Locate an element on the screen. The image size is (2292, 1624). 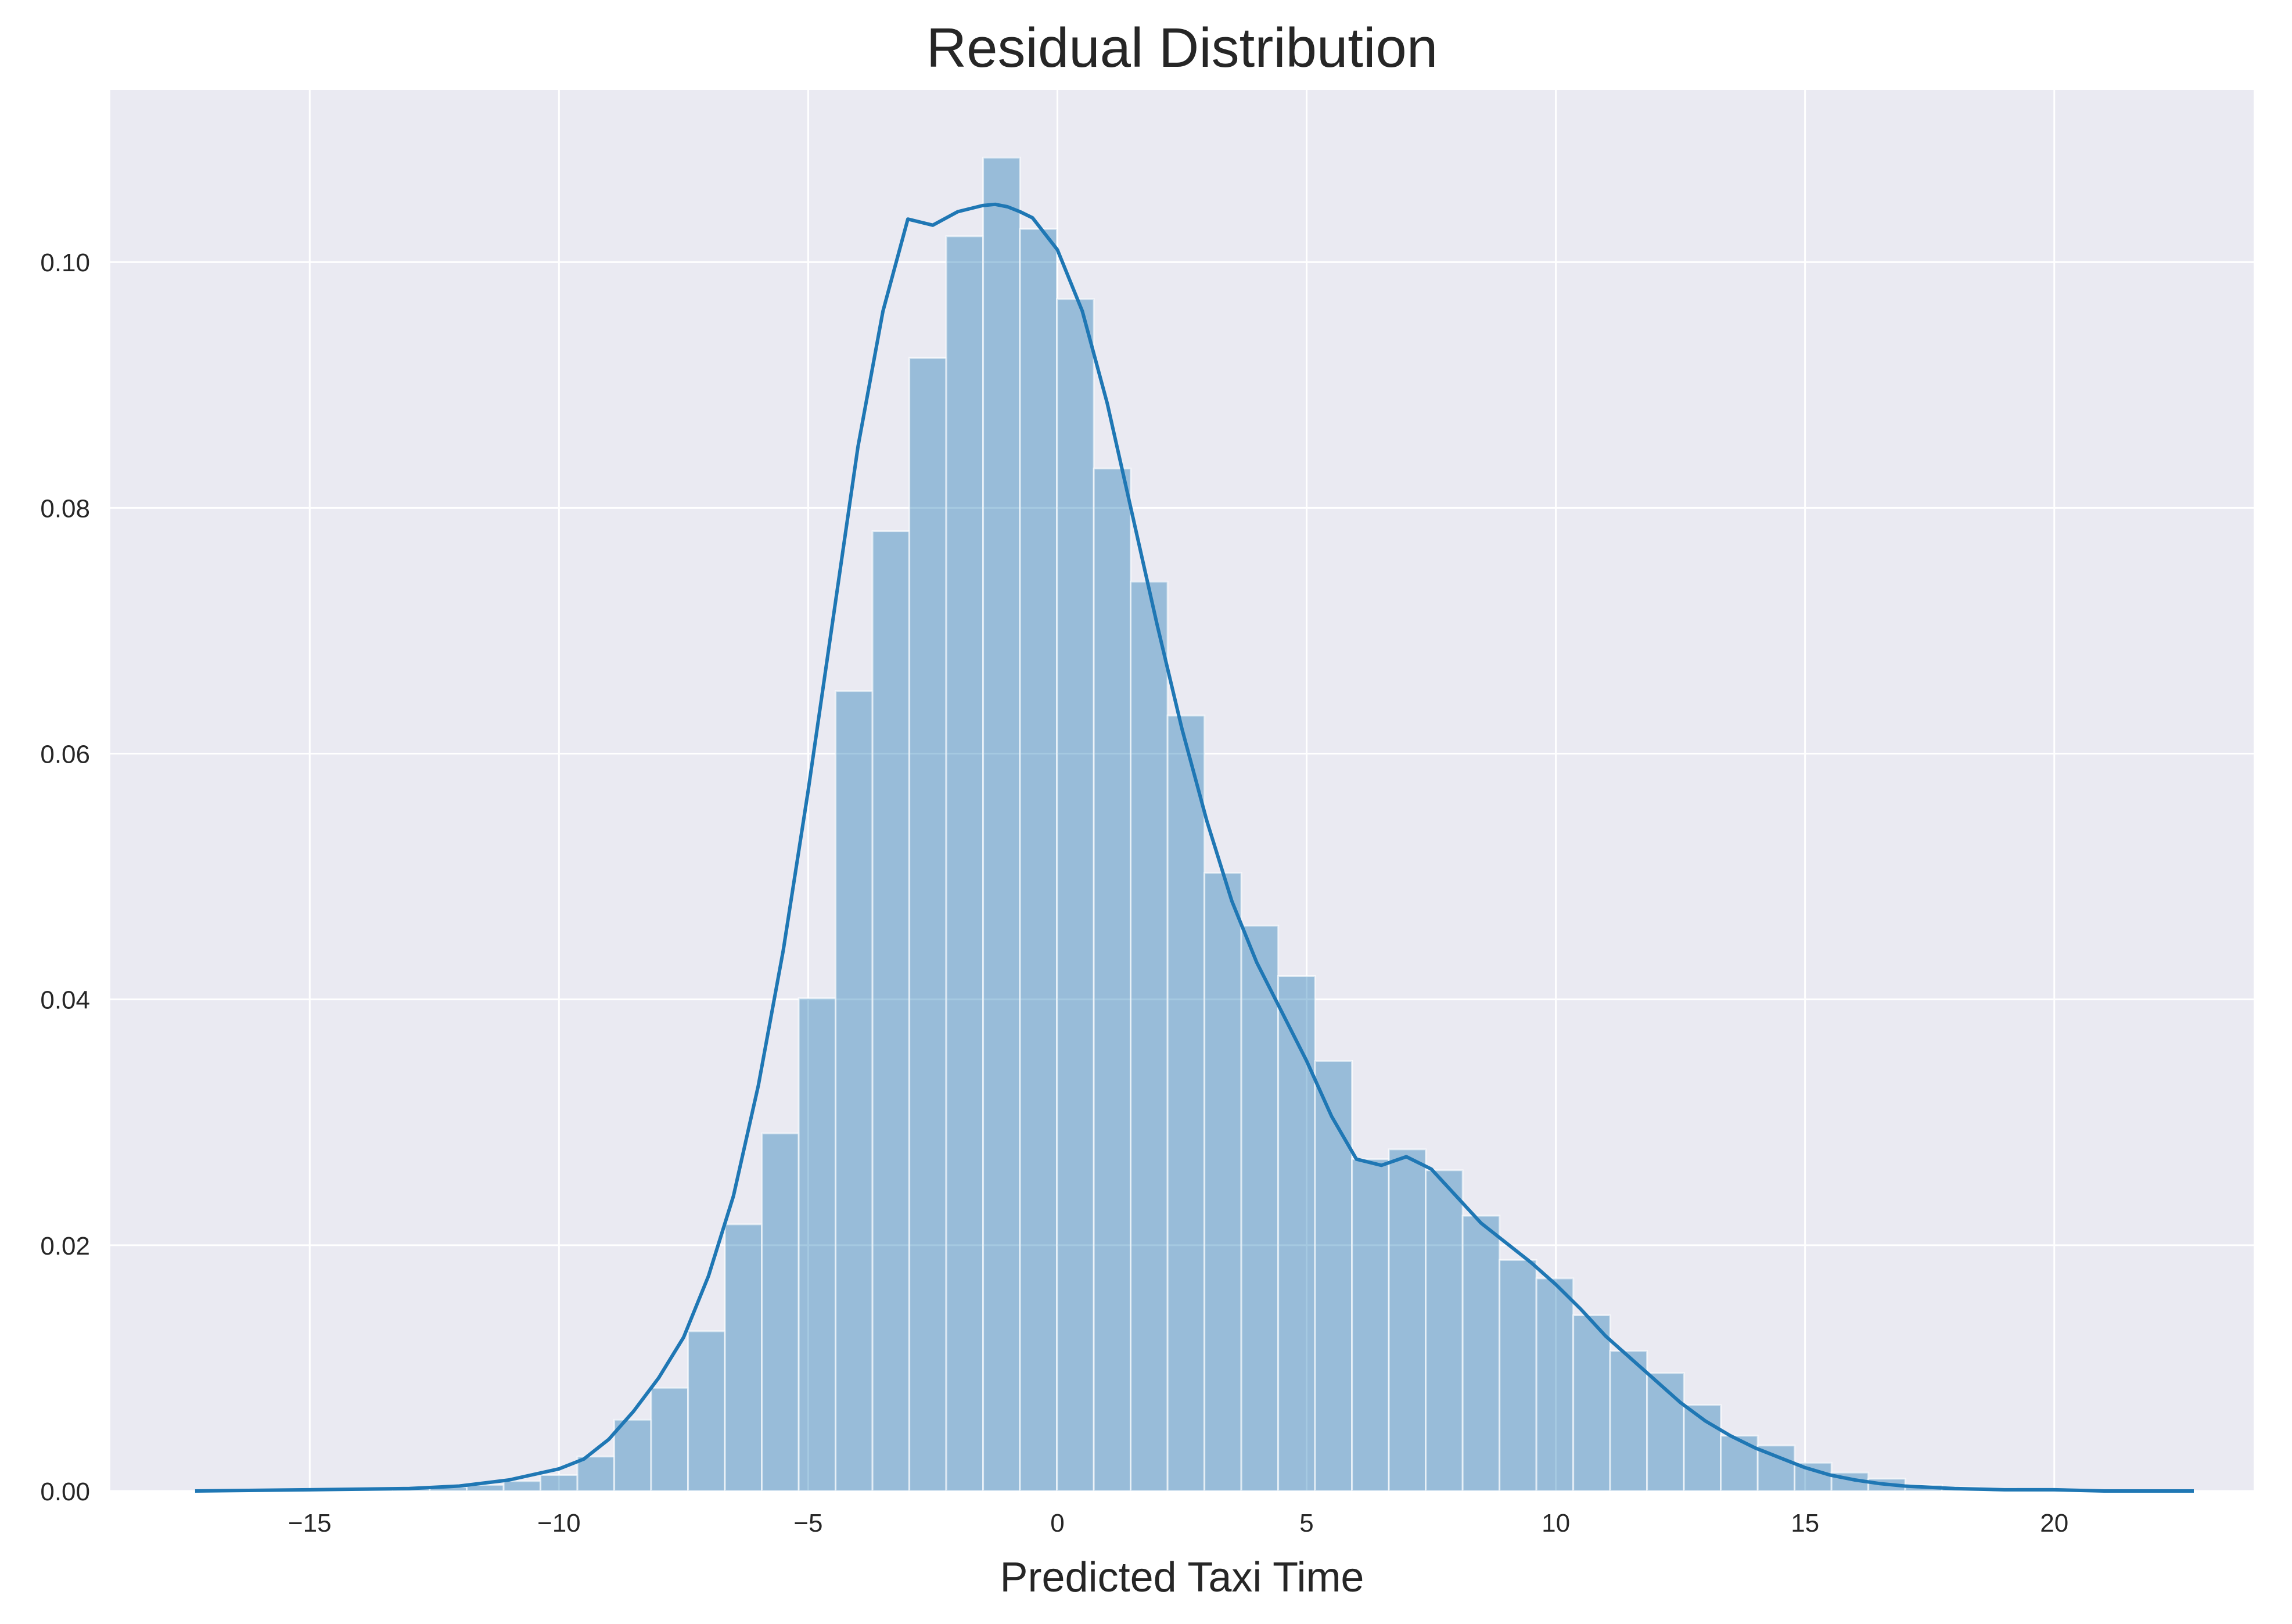
y-tick-label: 0.04 is located at coordinates (65, 1001).